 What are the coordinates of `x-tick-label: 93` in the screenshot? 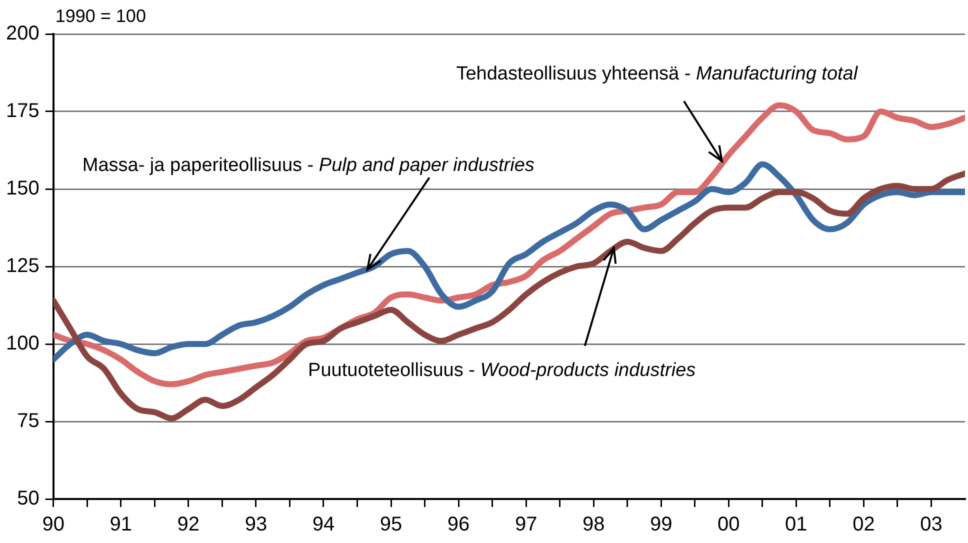 It's located at (256, 525).